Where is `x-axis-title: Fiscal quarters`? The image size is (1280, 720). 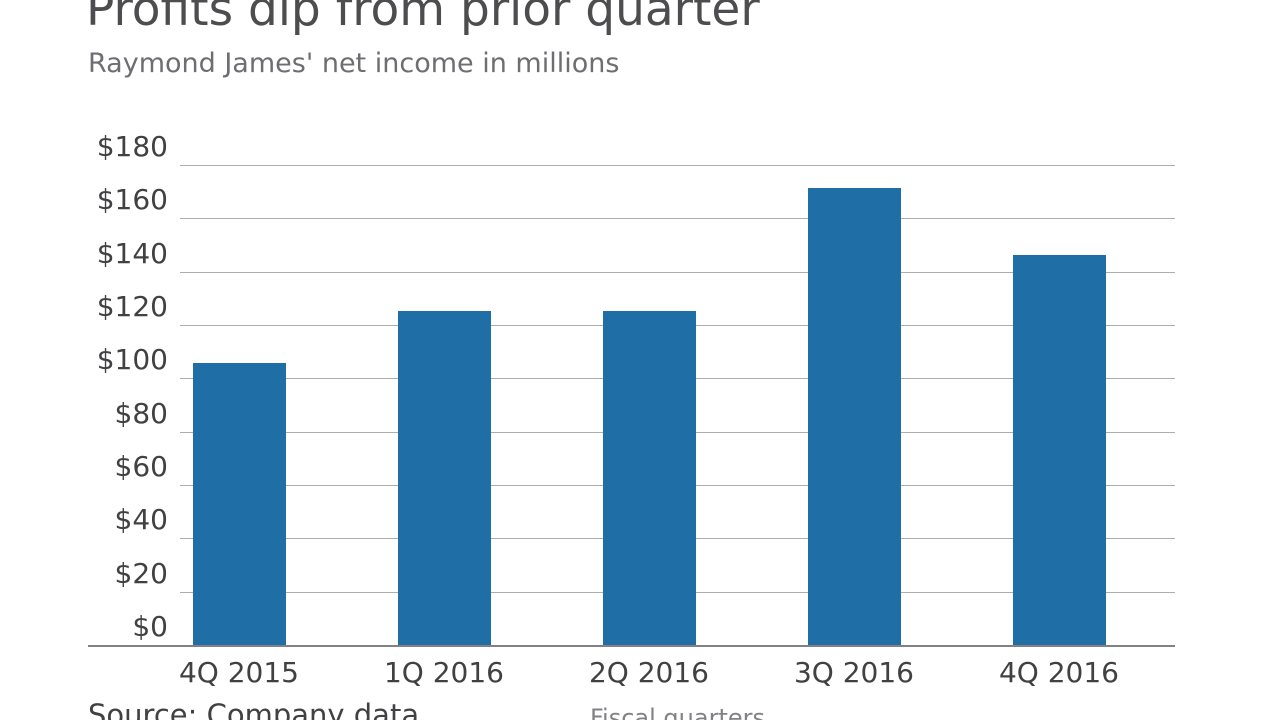
x-axis-title: Fiscal quarters is located at coordinates (677, 712).